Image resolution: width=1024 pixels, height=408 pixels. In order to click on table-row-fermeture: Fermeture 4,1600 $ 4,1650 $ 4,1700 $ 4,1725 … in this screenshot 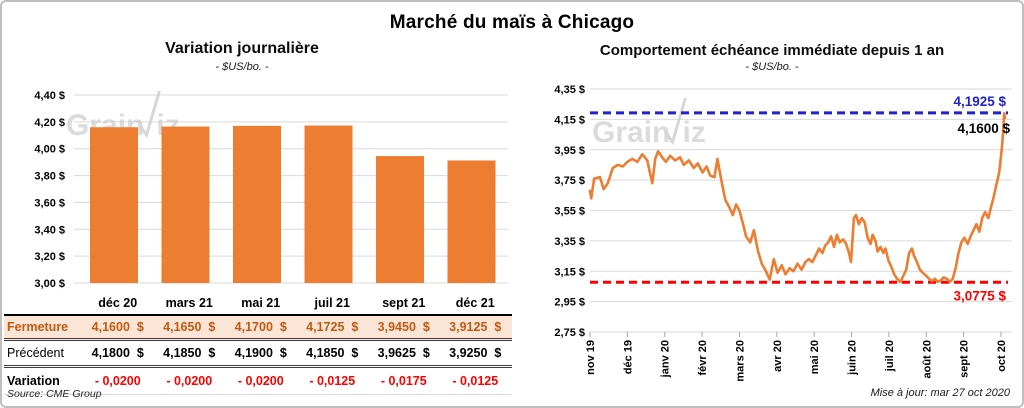, I will do `click(258, 328)`.